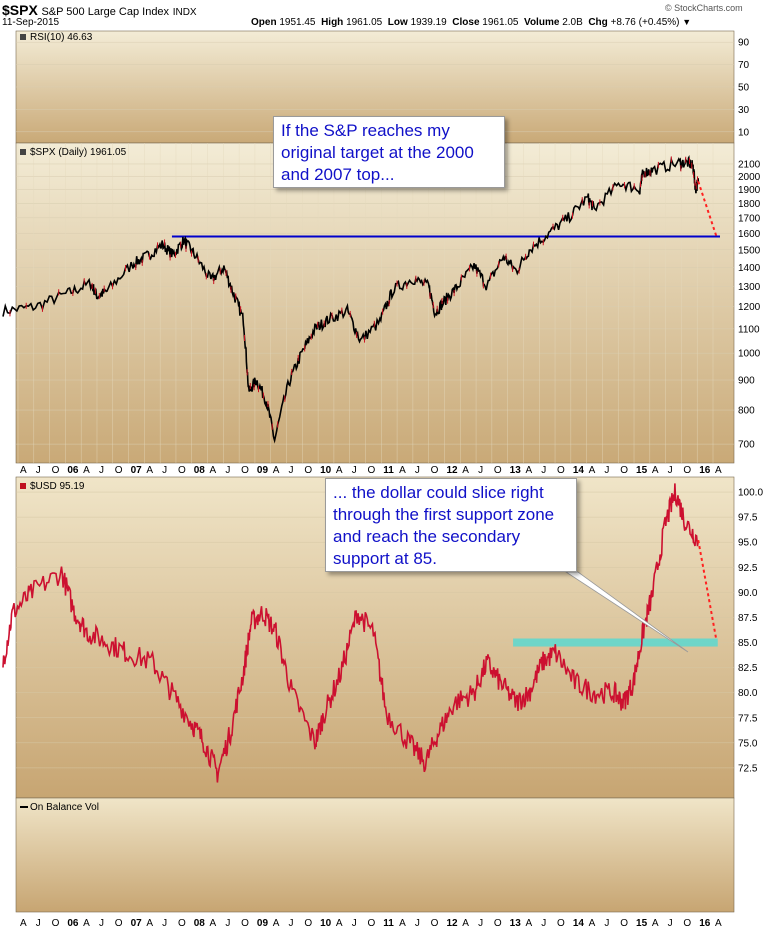 This screenshot has height=931, width=780. I want to click on obv-x-tick-label: 16, so click(705, 923).